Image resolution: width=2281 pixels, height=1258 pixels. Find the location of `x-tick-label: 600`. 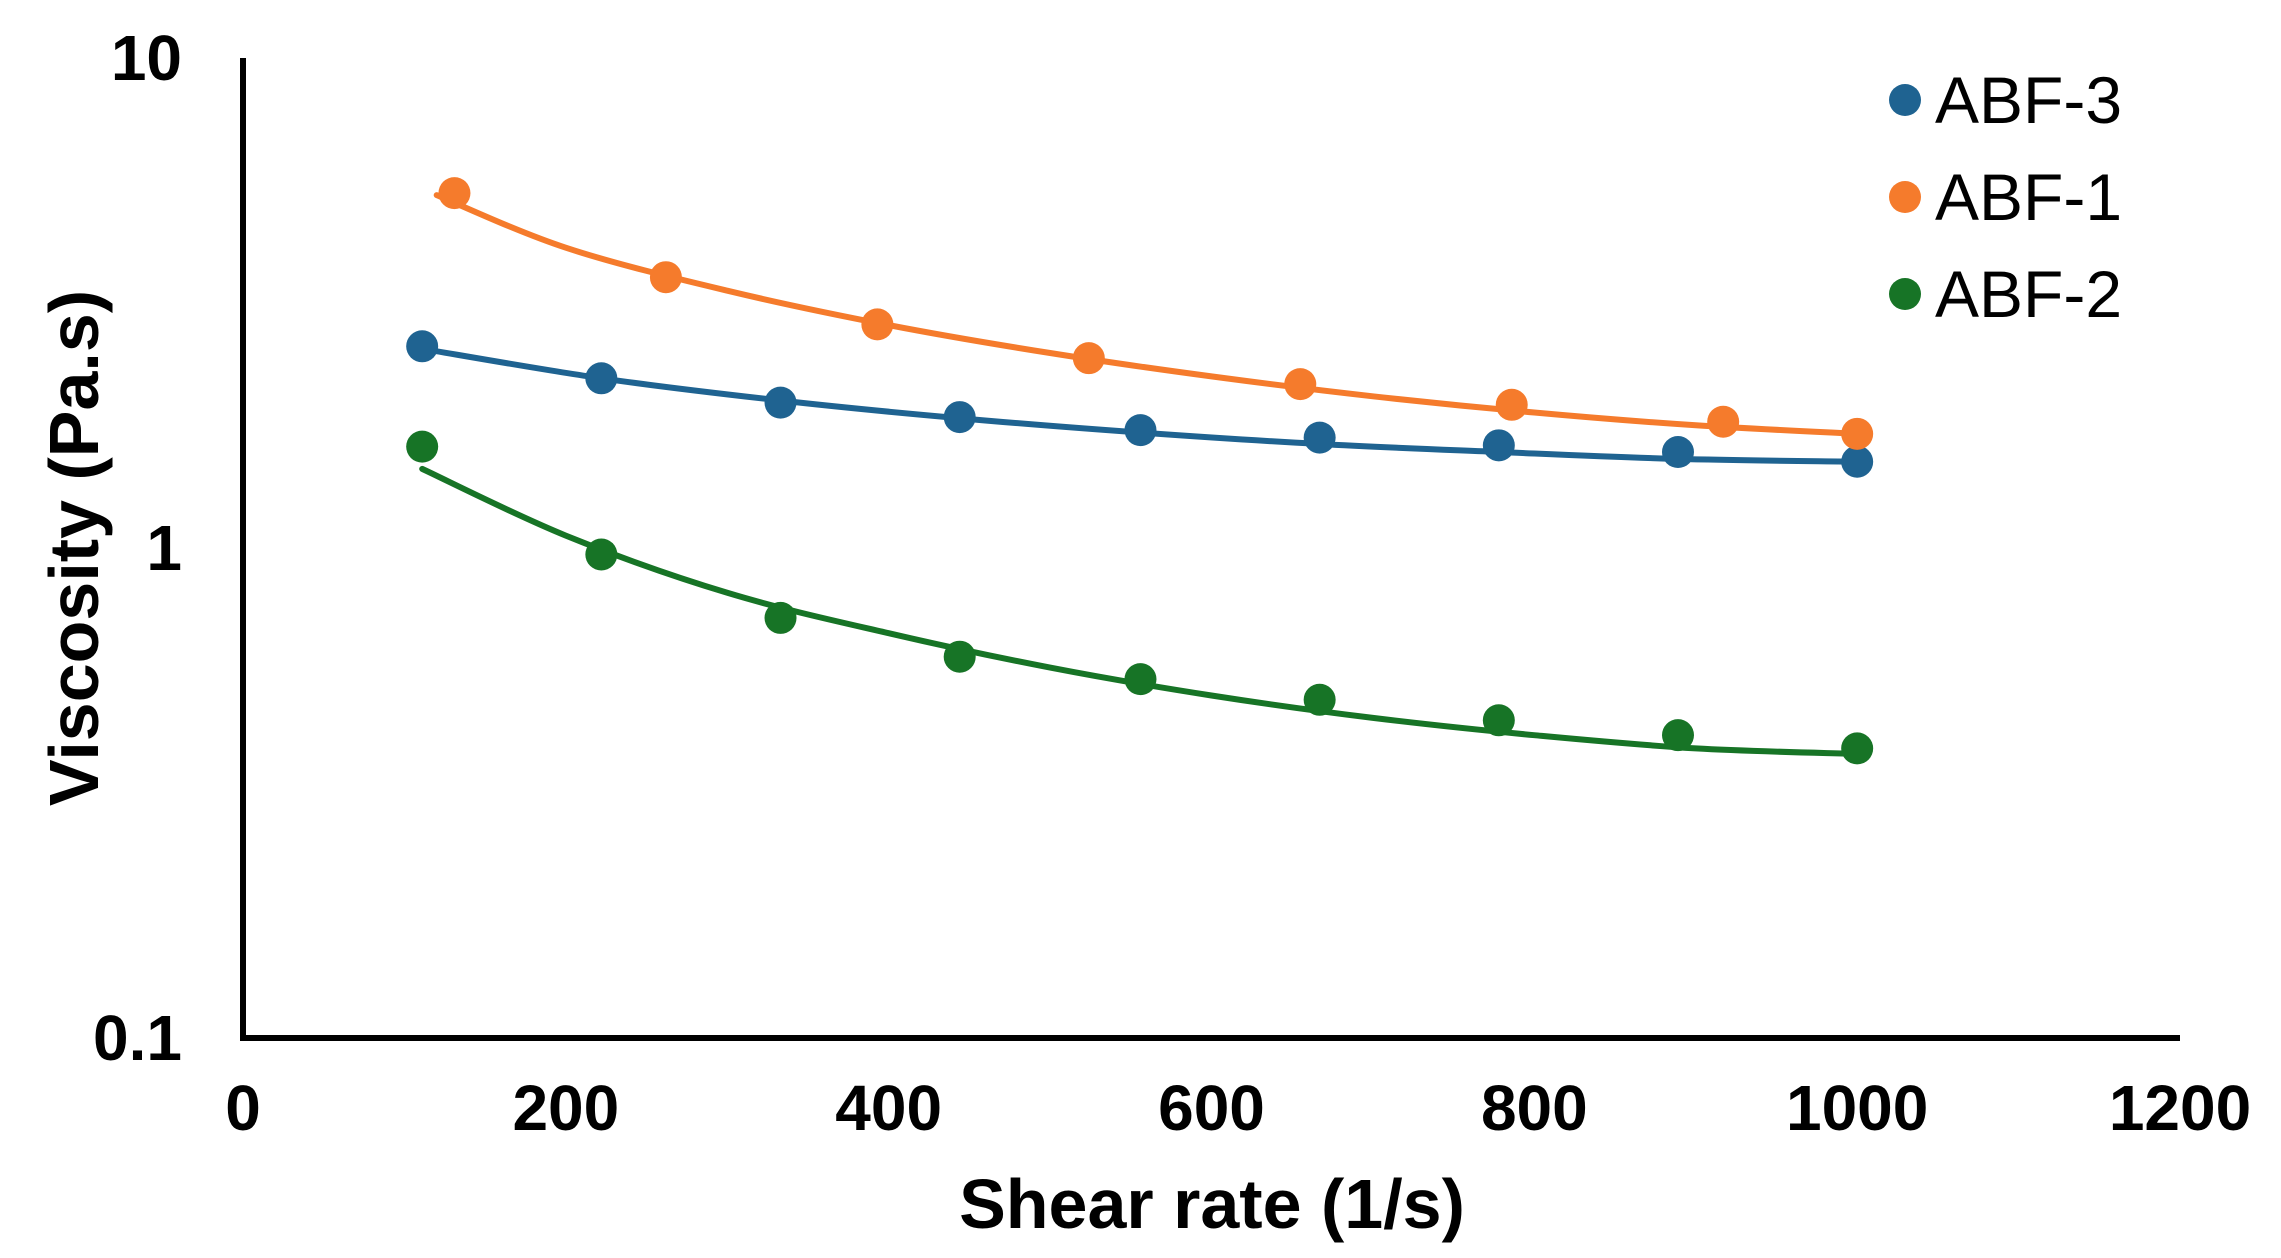

x-tick-label: 600 is located at coordinates (1211, 1108).